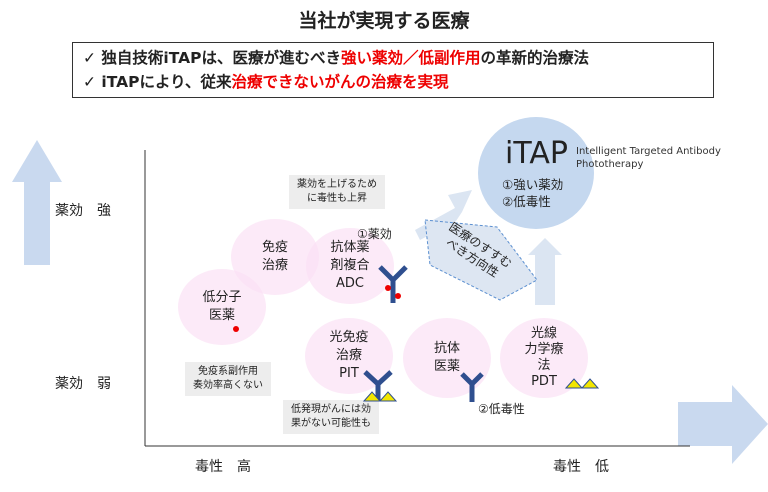 Image resolution: width=768 pixels, height=492 pixels. What do you see at coordinates (536, 153) in the screenshot?
I see `itap-name: iTAP` at bounding box center [536, 153].